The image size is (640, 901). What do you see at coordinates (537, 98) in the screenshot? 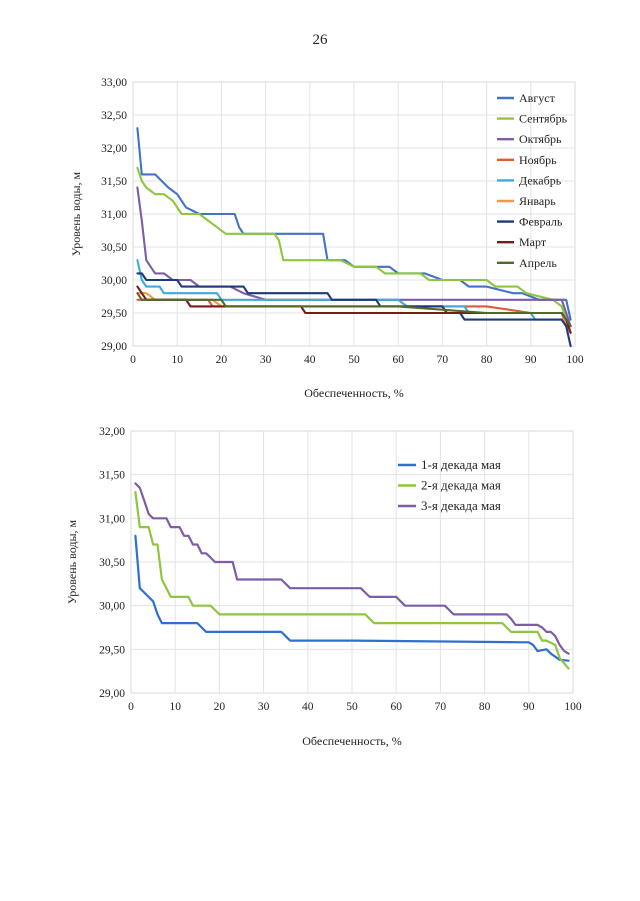
I see `legend-label: Август` at bounding box center [537, 98].